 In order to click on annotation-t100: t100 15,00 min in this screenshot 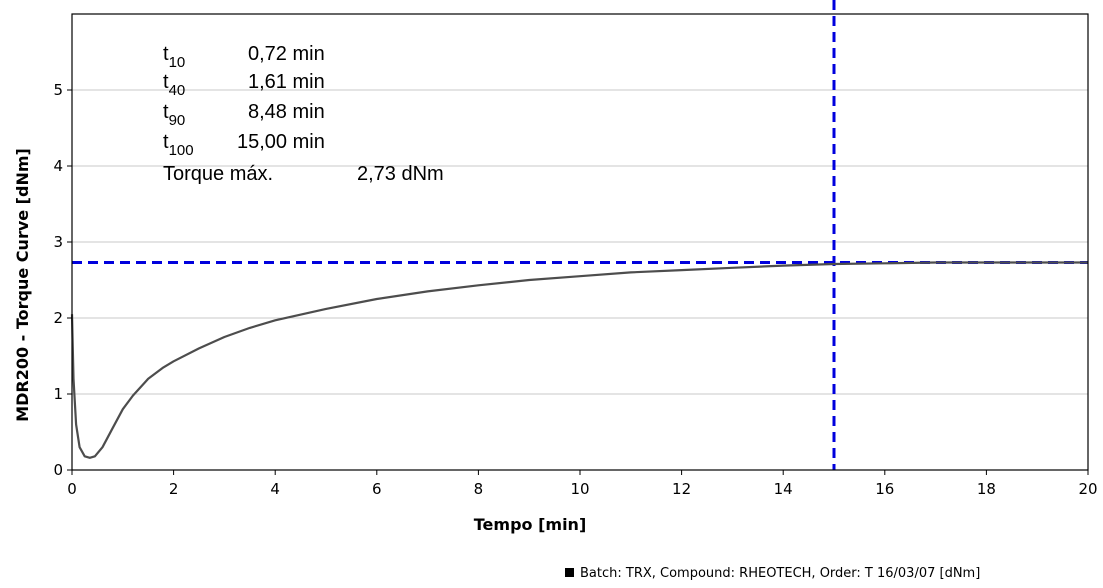, I will do `click(244, 145)`.